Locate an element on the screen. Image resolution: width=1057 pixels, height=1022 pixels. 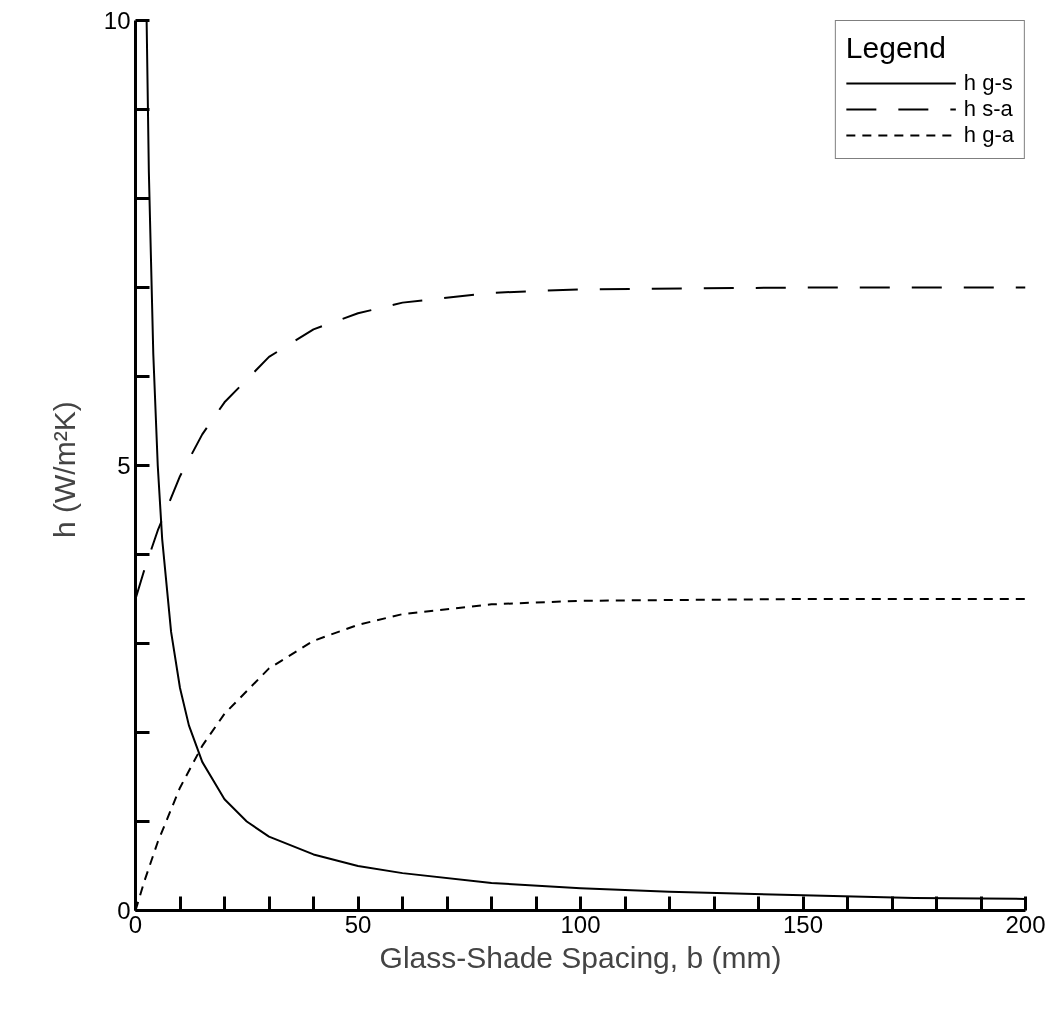
x-tick-label: 200 is located at coordinates (1025, 924).